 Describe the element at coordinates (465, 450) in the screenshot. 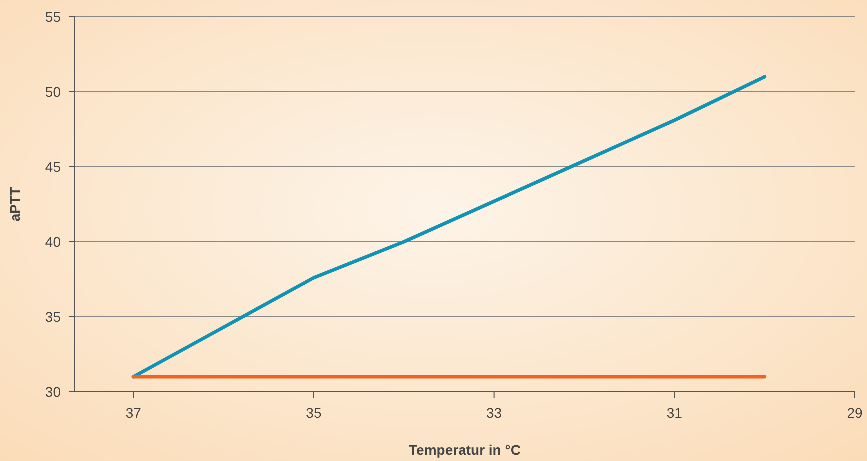

I see `x-axis-title: Temperatur in °C` at that location.